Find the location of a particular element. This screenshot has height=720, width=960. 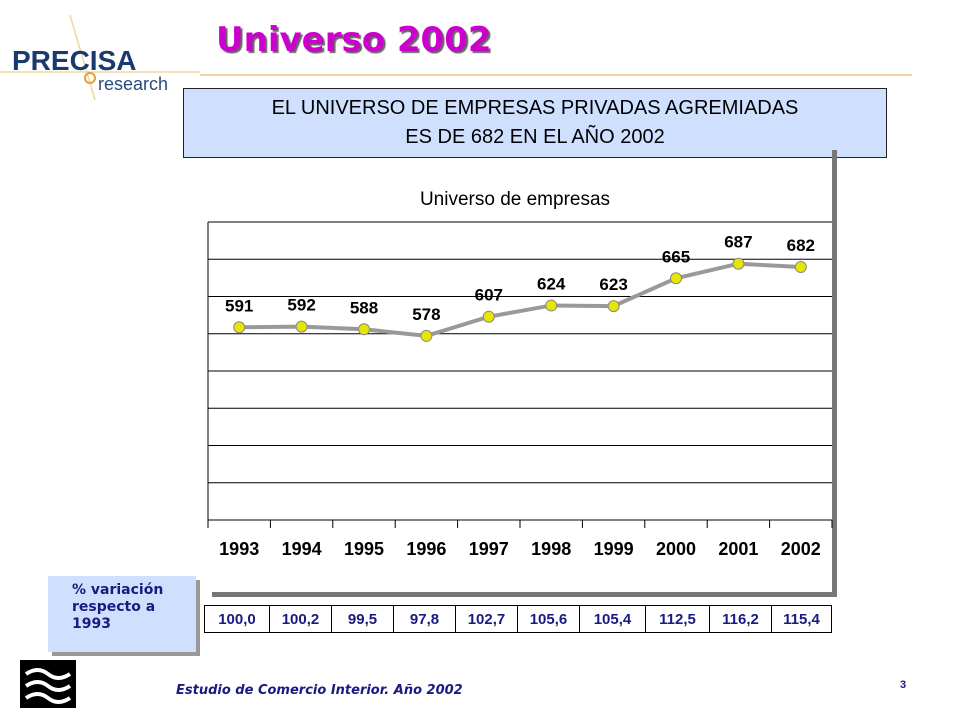

corner-logo-icon is located at coordinates (48, 684).